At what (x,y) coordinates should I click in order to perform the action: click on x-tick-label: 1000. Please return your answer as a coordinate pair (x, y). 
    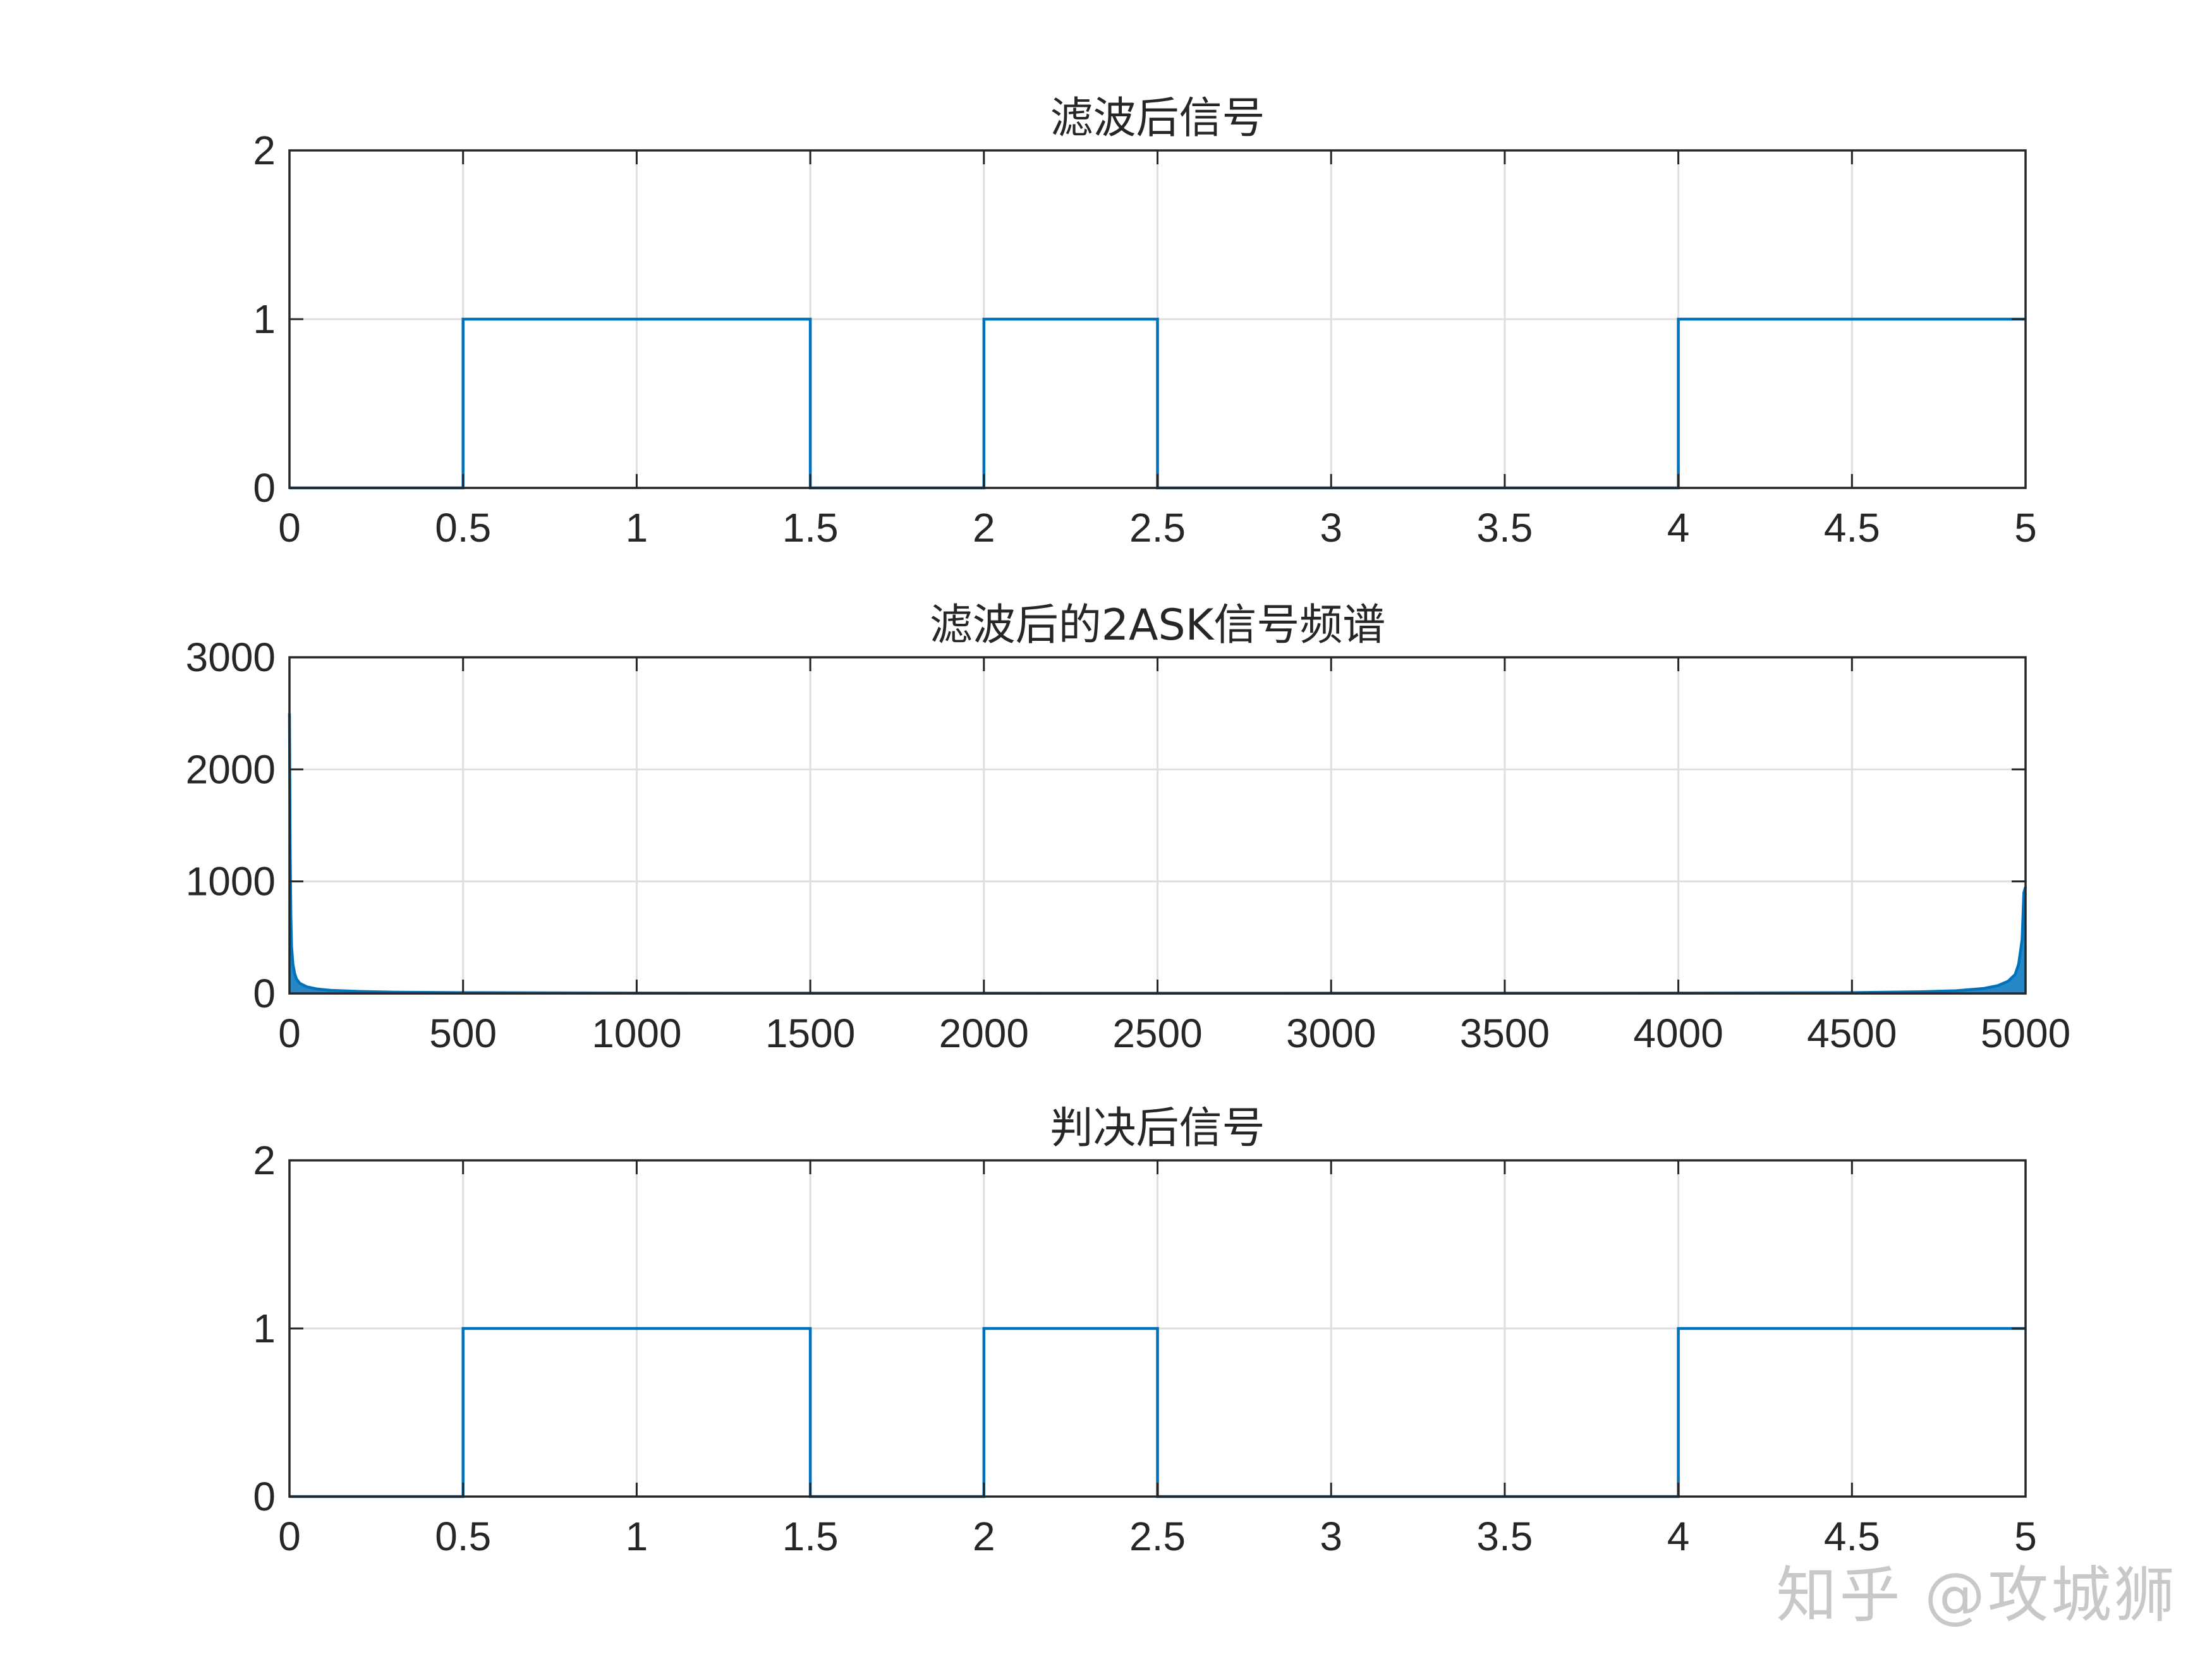
    Looking at the image, I should click on (636, 1033).